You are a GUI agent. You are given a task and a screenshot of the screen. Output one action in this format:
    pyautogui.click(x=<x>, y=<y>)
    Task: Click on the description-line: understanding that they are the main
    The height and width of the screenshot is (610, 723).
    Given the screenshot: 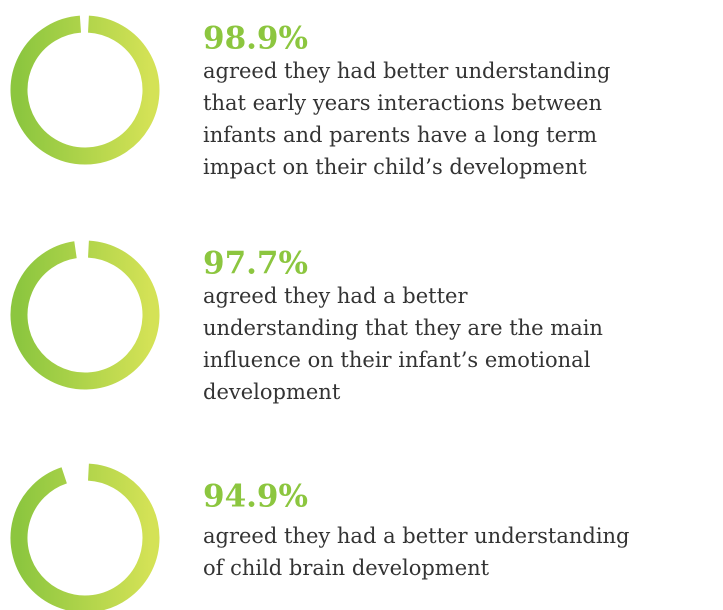 What is the action you would take?
    pyautogui.click(x=403, y=328)
    